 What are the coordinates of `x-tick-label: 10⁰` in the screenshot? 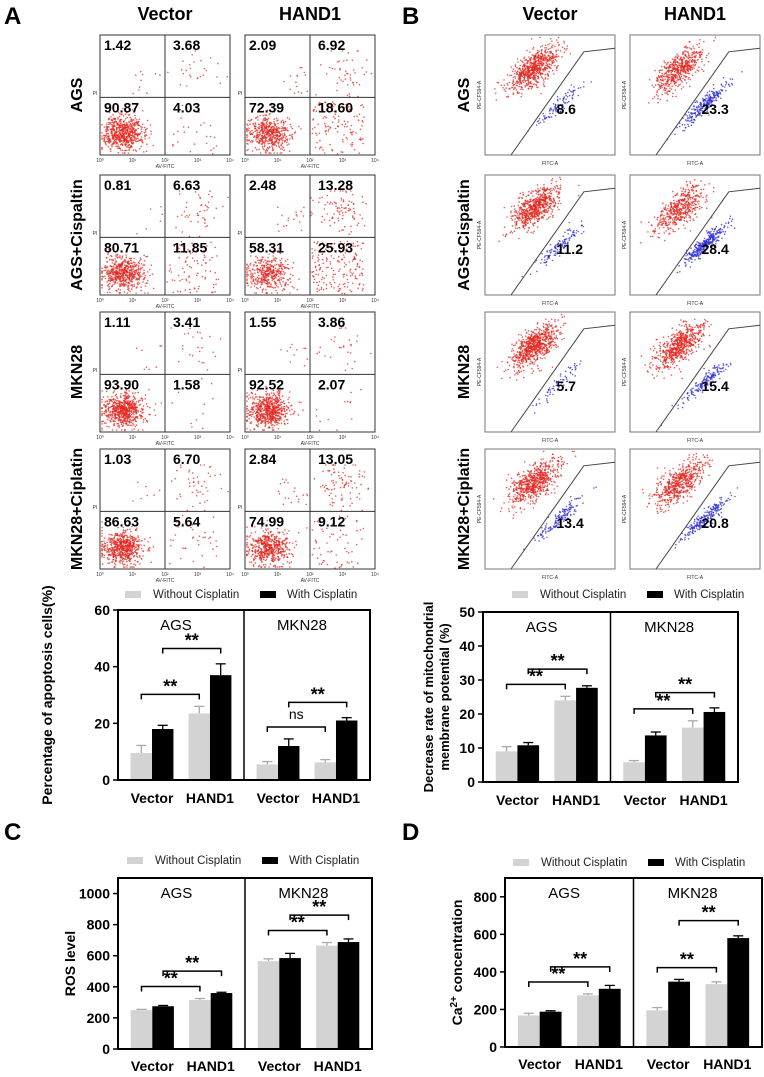 It's located at (245, 301).